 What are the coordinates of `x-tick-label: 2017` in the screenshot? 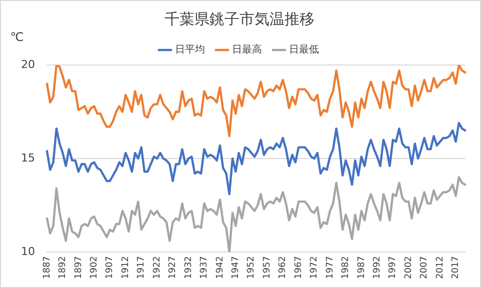 It's located at (456, 267).